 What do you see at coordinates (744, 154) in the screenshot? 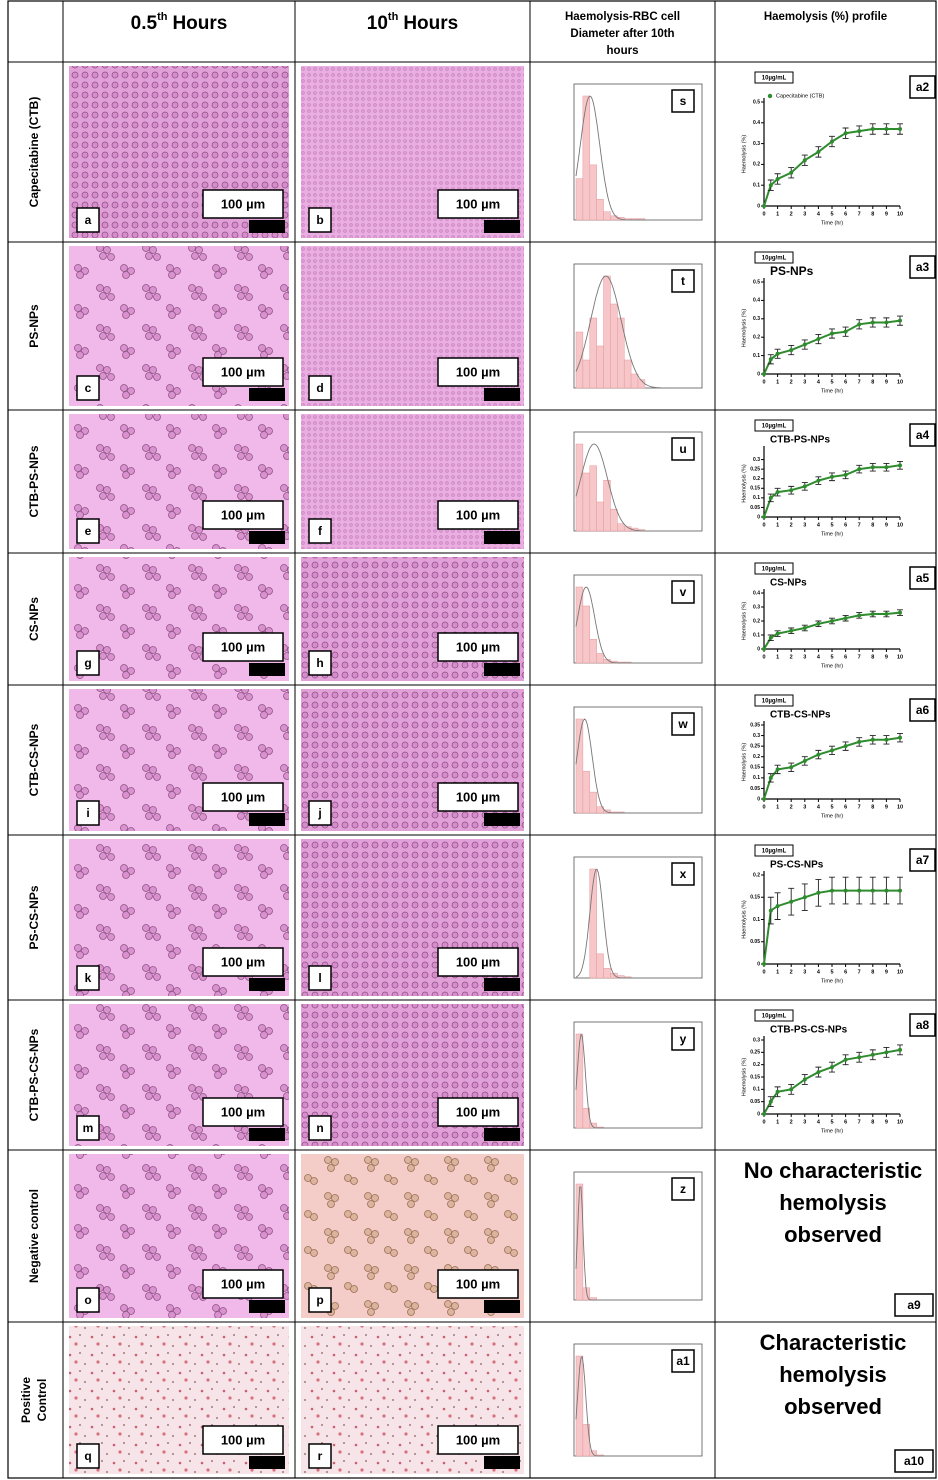
I see `y-axis-title: Haemolysis (%)` at bounding box center [744, 154].